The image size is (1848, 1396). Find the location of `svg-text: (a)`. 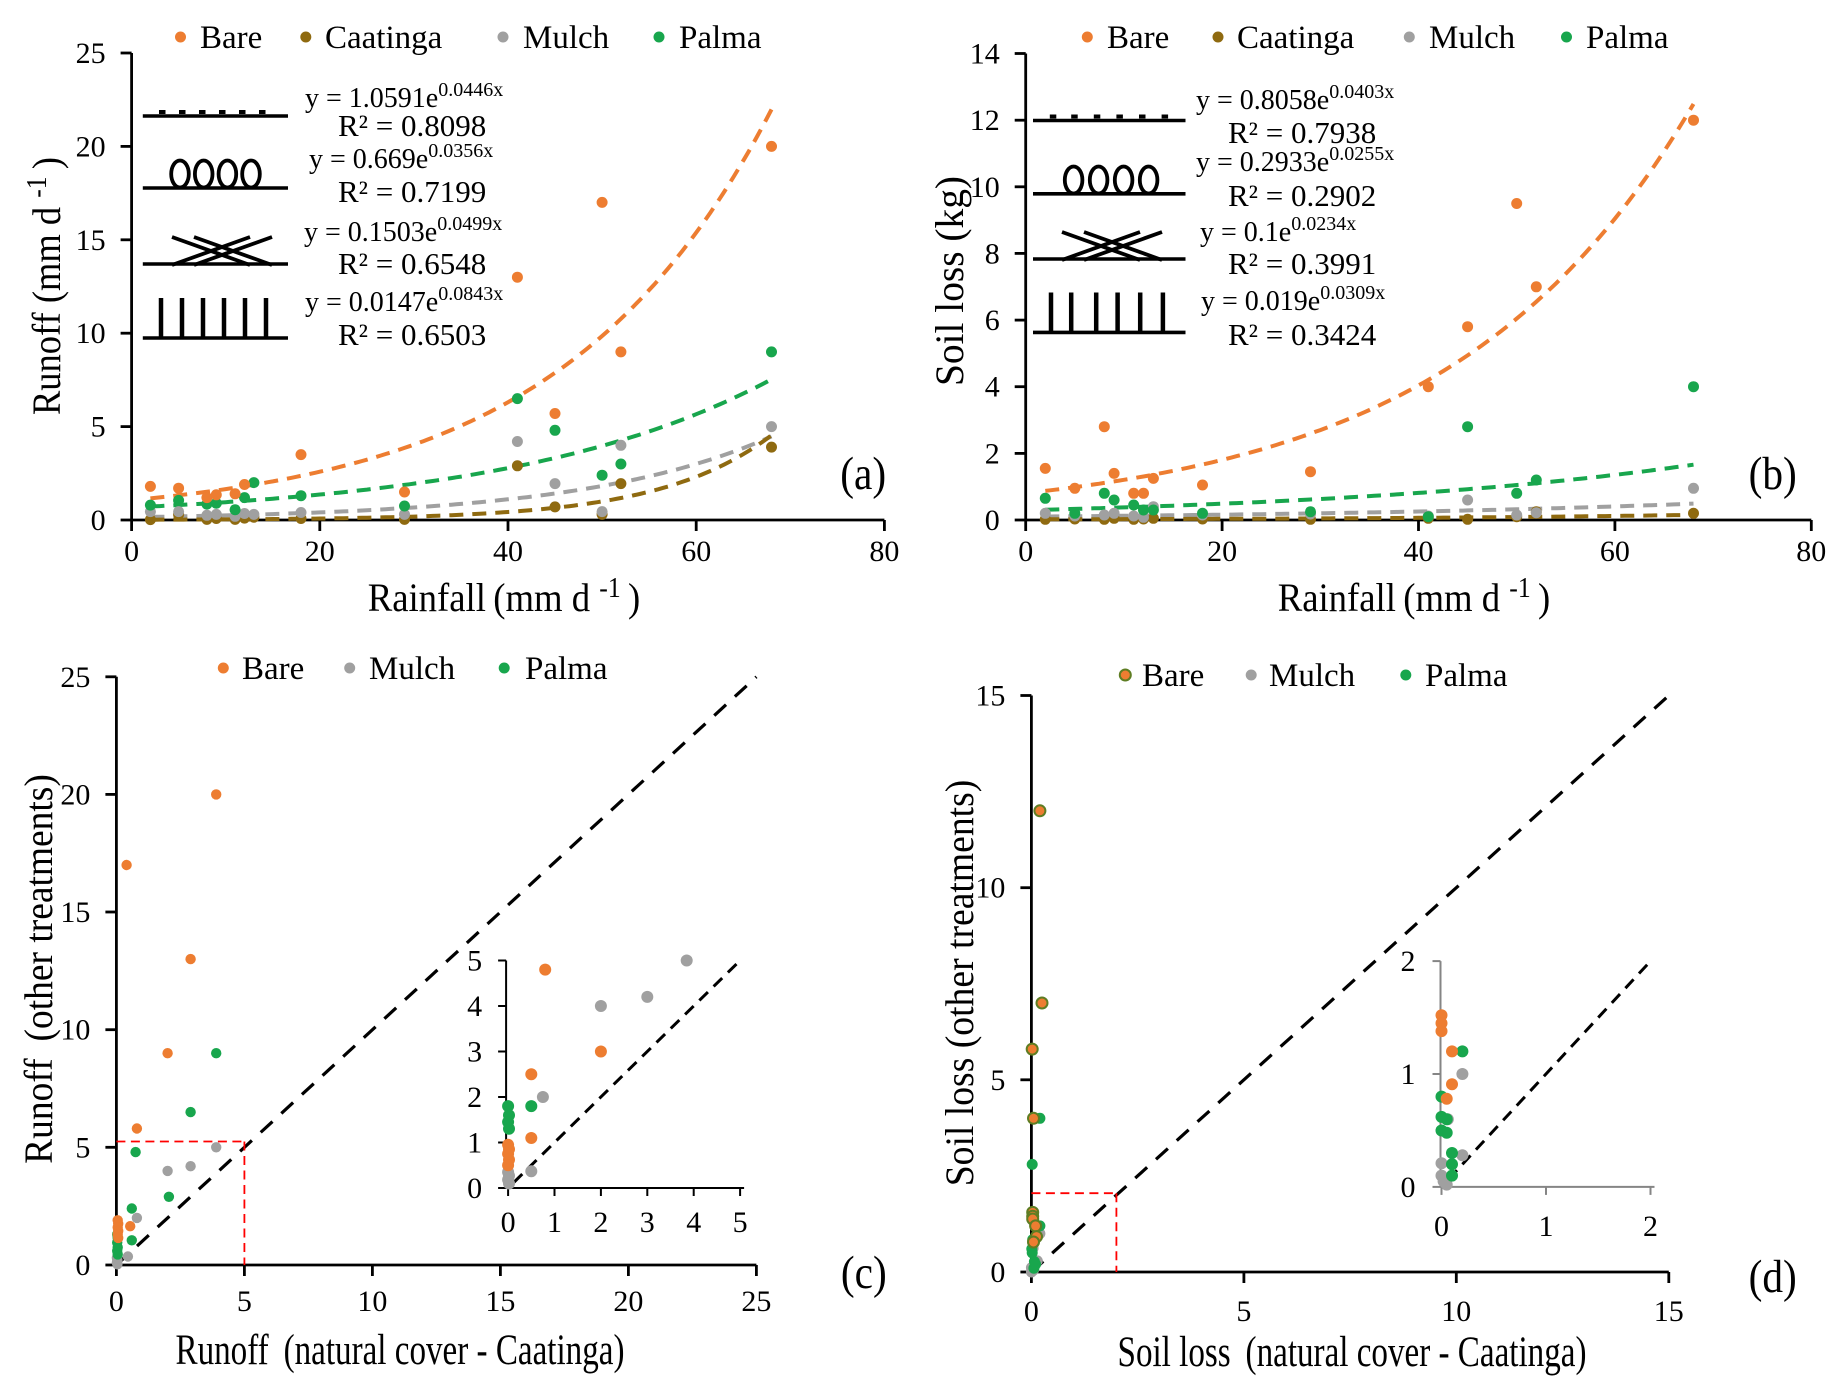

svg-text: (a) is located at coordinates (863, 474).